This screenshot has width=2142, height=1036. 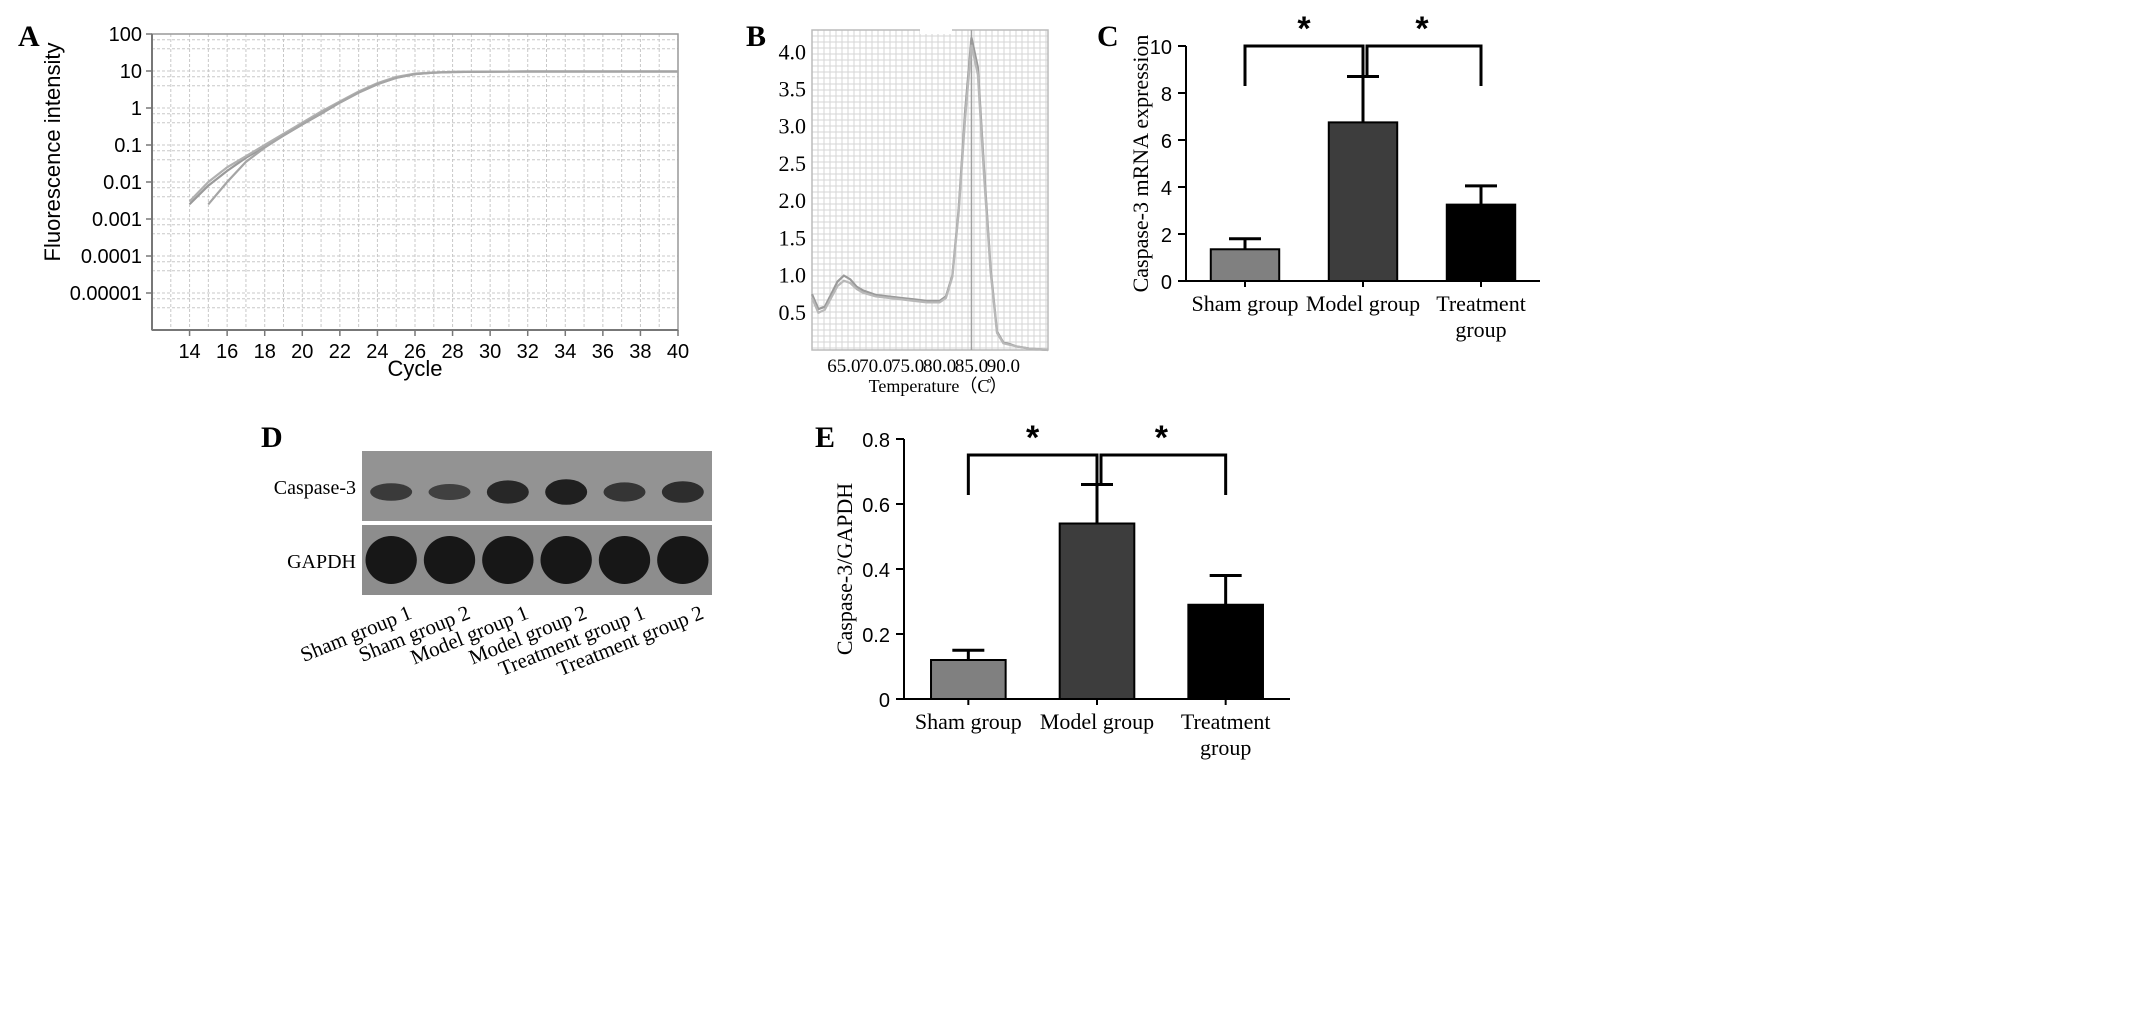 What do you see at coordinates (125, 35) in the screenshot?
I see `y-tick-label: 100` at bounding box center [125, 35].